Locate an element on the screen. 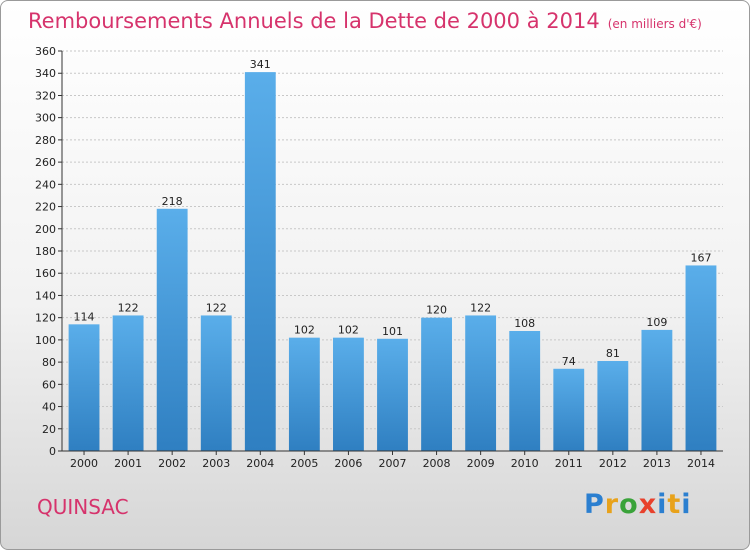 The image size is (750, 550). bar-value-label: 101 is located at coordinates (392, 331).